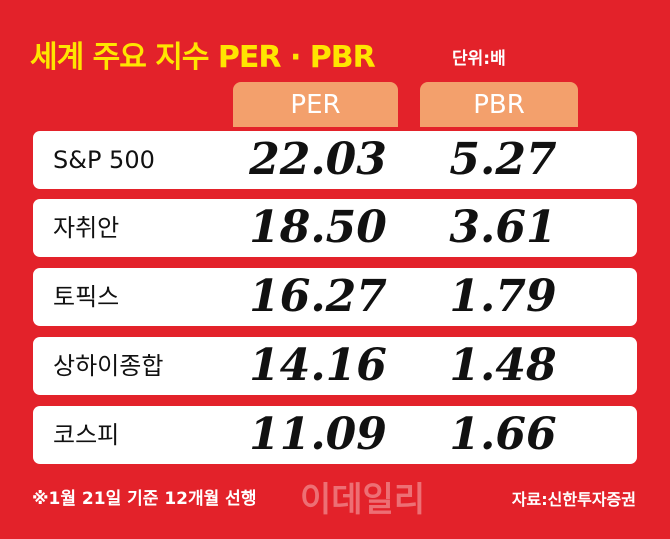 The height and width of the screenshot is (539, 670). What do you see at coordinates (315, 104) in the screenshot?
I see `column-header: PER` at bounding box center [315, 104].